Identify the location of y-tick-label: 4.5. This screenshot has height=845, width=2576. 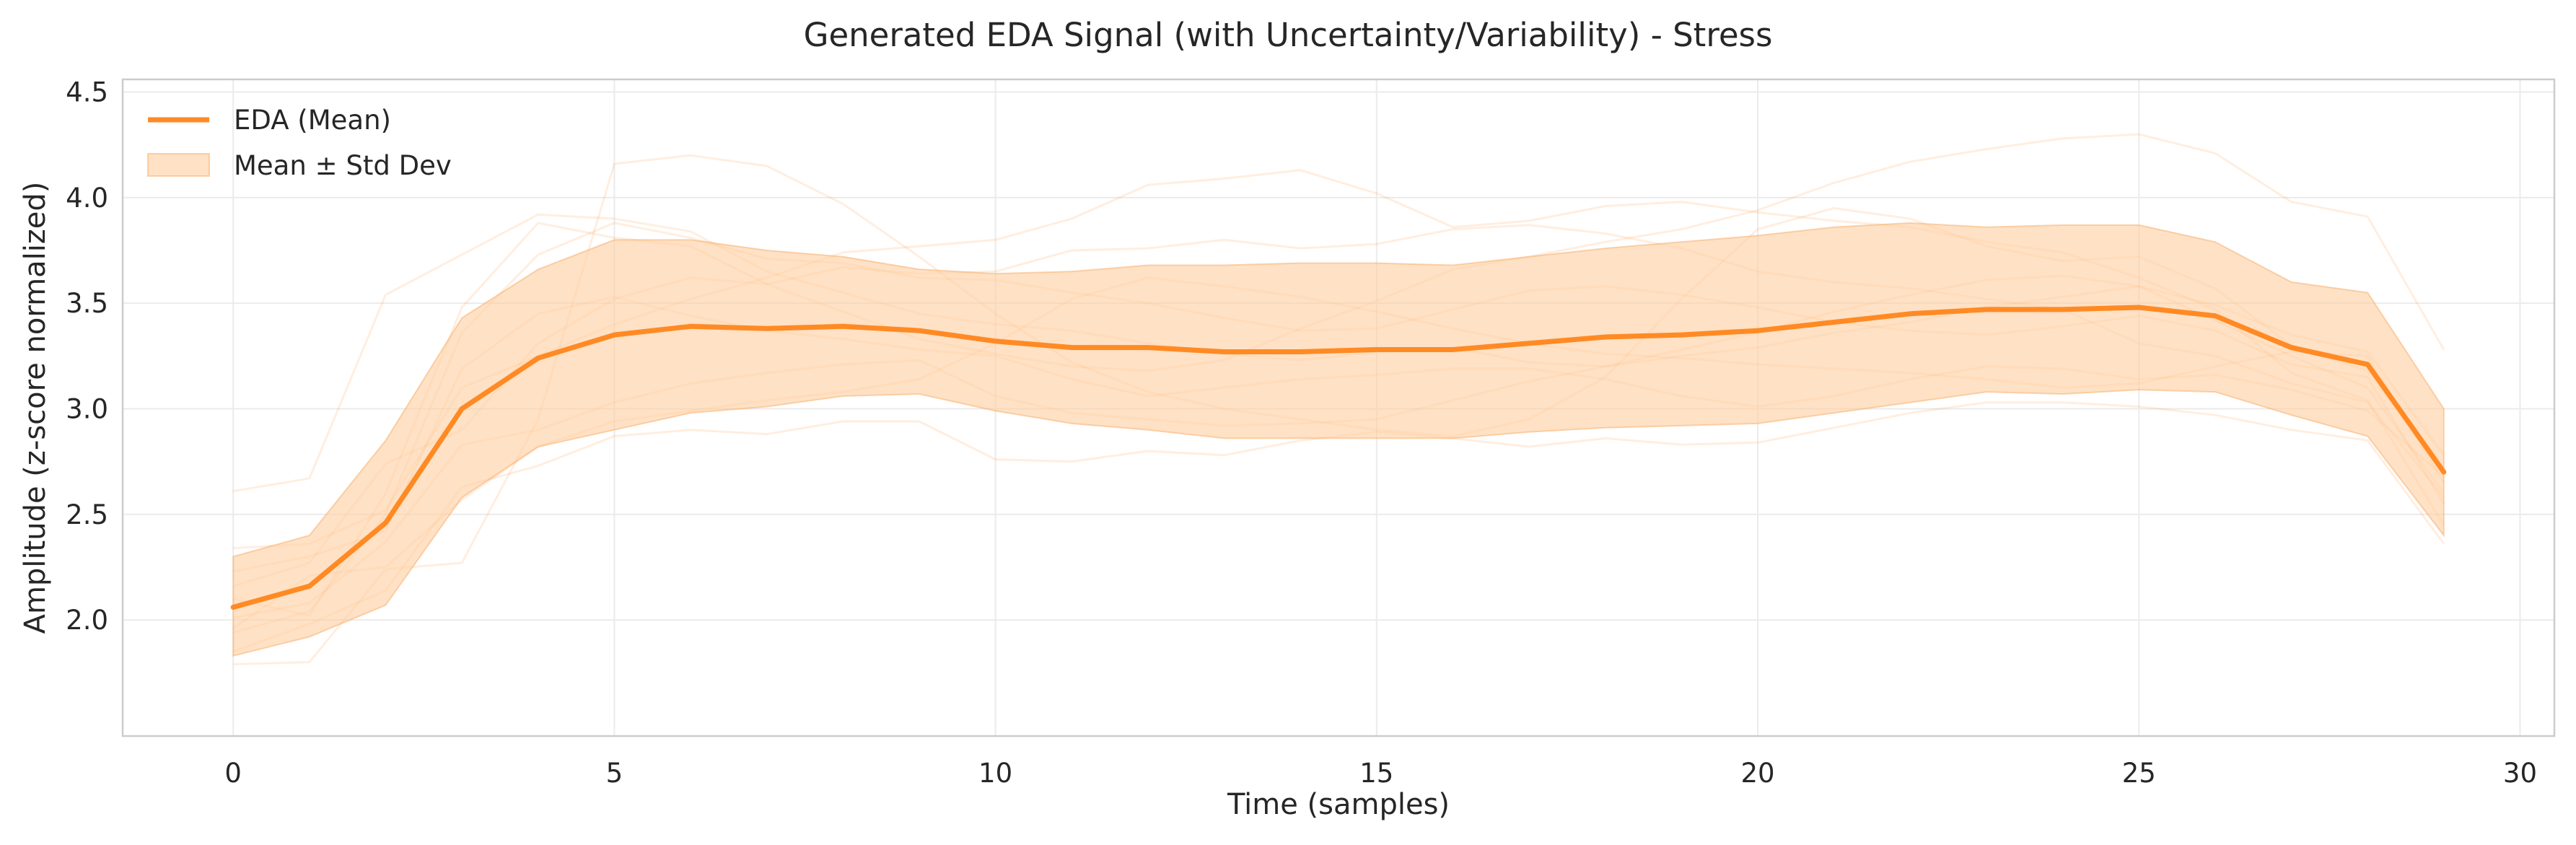
(87, 92).